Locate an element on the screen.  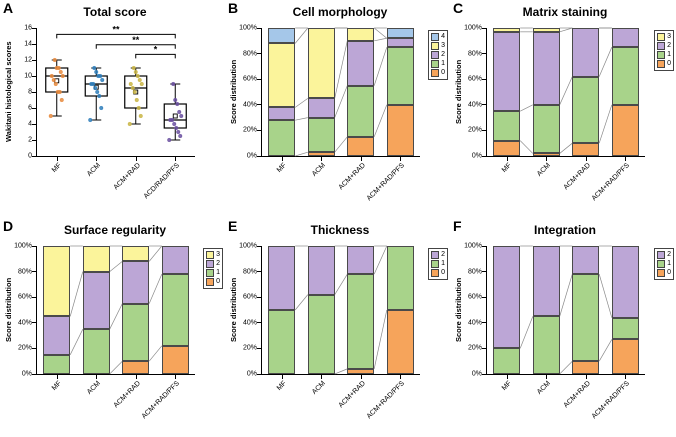
y-axis-label: Wakitani histological scores is located at coordinates (8, 92).